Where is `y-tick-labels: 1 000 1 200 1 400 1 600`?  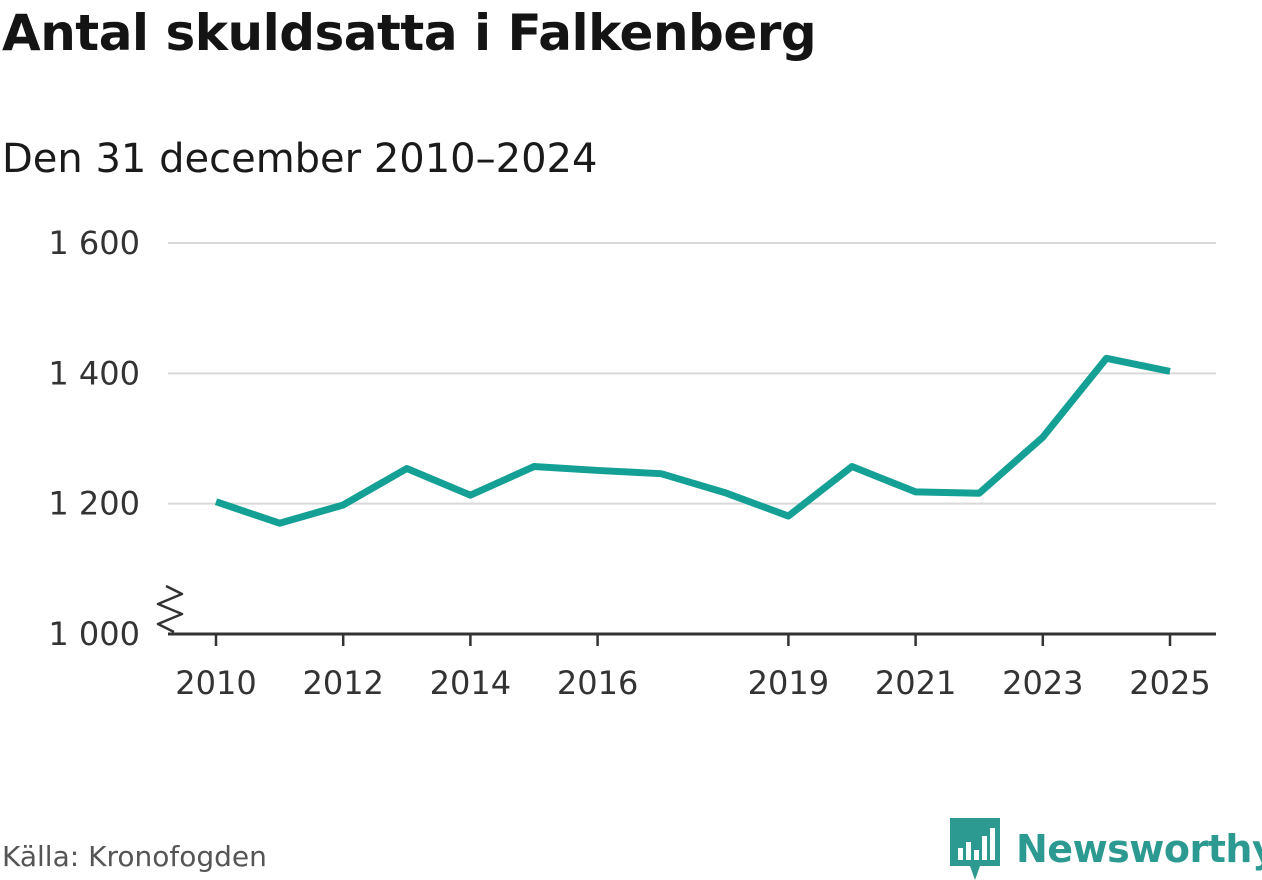
y-tick-labels: 1 000 1 200 1 400 1 600 is located at coordinates (94, 438).